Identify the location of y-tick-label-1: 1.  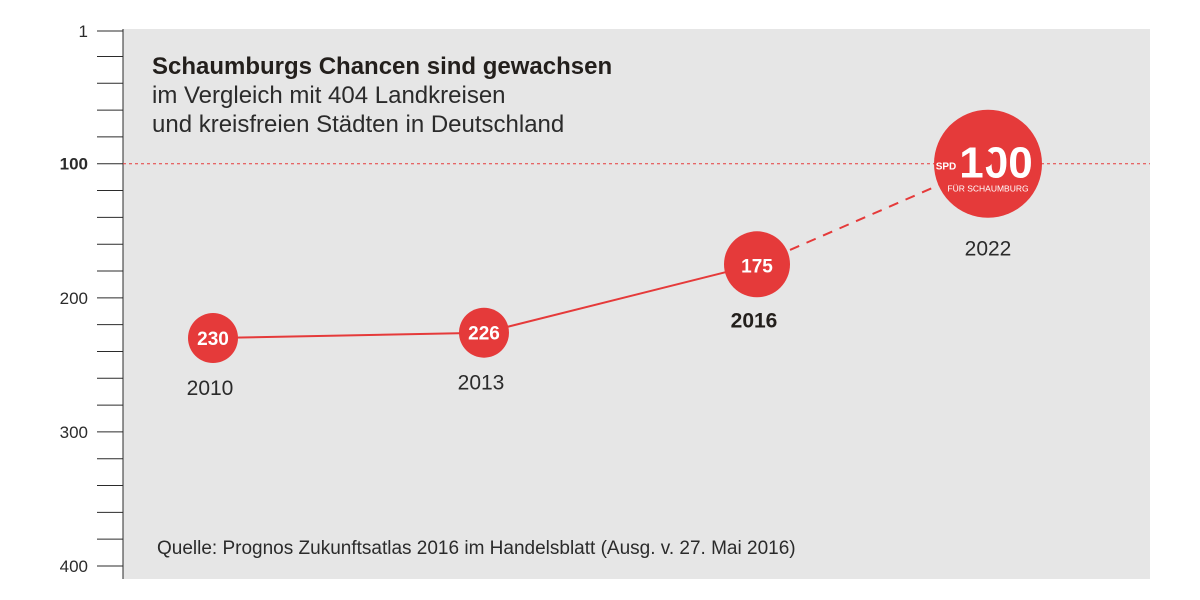
(83, 31).